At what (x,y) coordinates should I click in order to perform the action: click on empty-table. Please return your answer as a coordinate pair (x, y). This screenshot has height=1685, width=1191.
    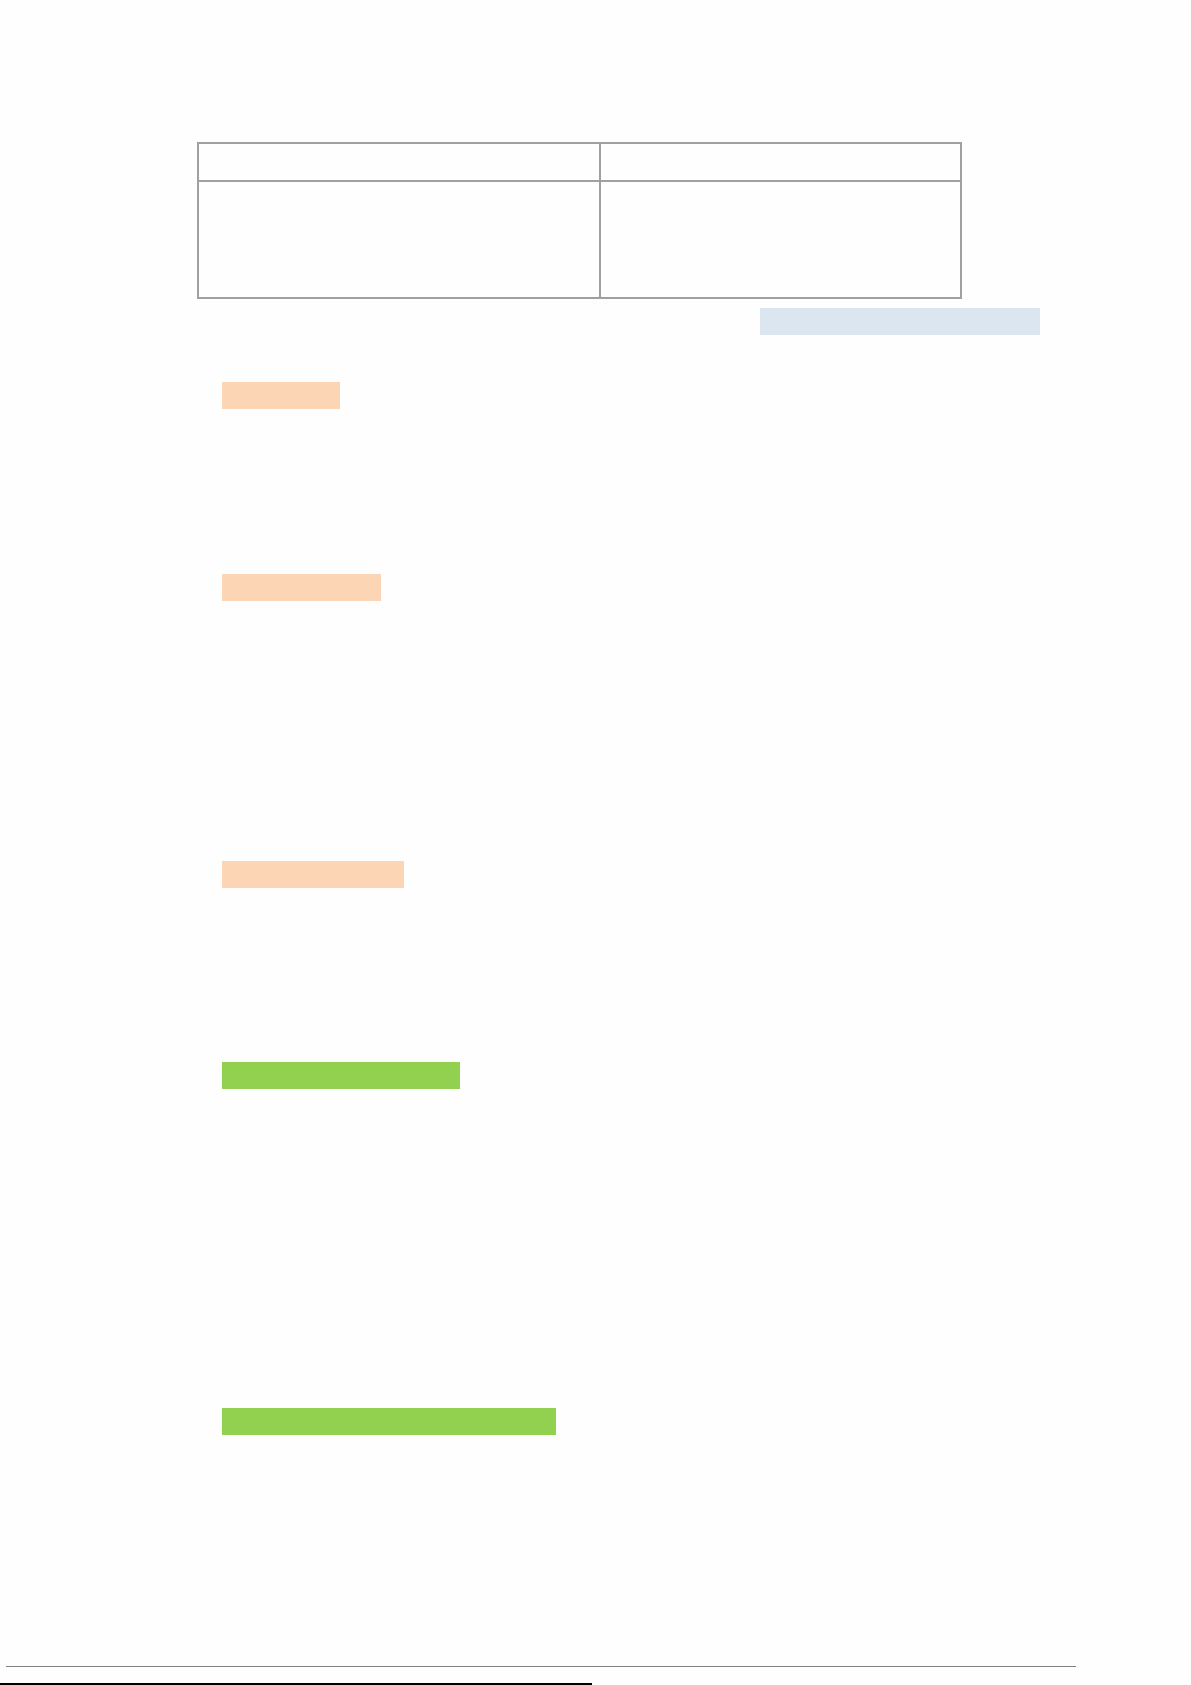
    Looking at the image, I should click on (579, 220).